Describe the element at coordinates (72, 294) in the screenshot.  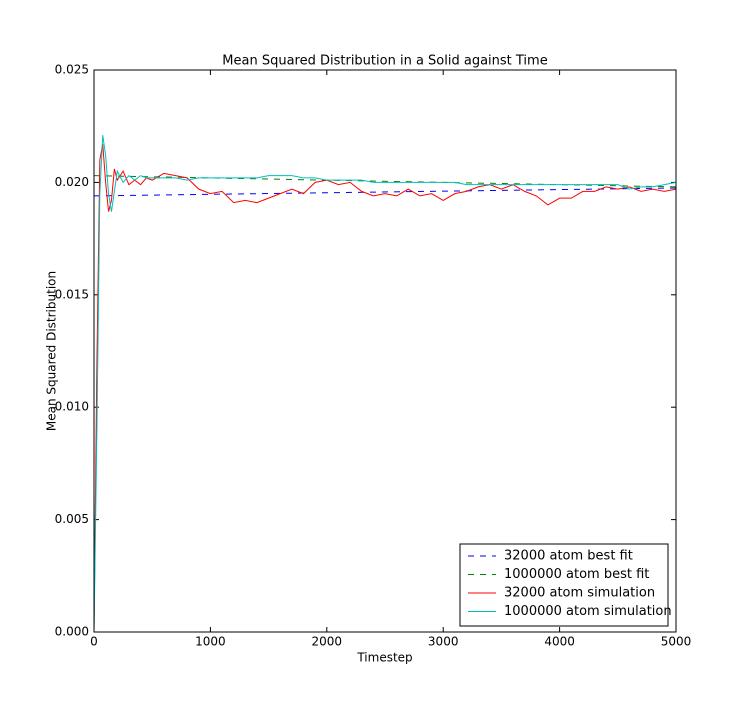
I see `y-tick-label: 0.015` at that location.